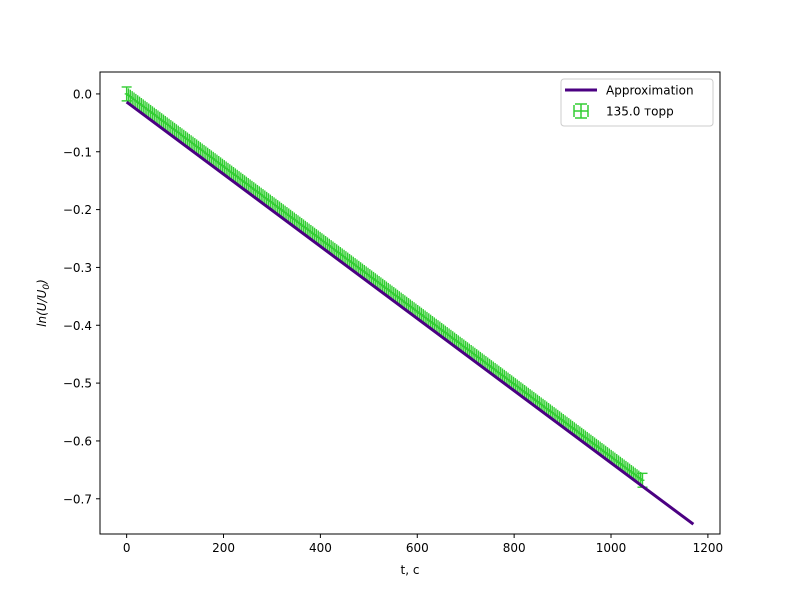 The image size is (800, 604). What do you see at coordinates (77, 152) in the screenshot?
I see `y-tick-label: −0.1` at bounding box center [77, 152].